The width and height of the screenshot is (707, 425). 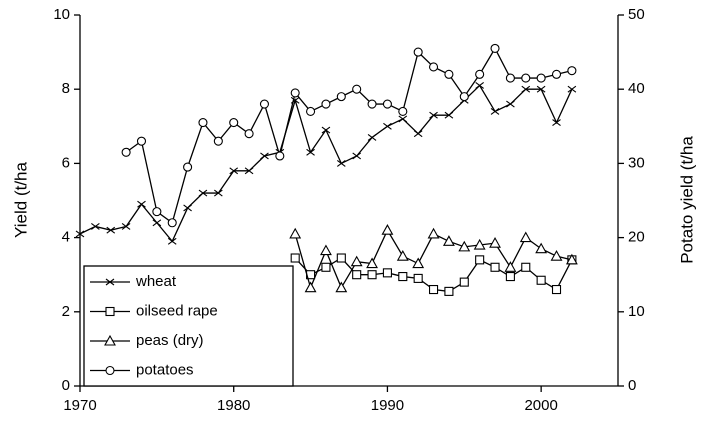 I want to click on y2-tick-label: 0, so click(x=632, y=385).